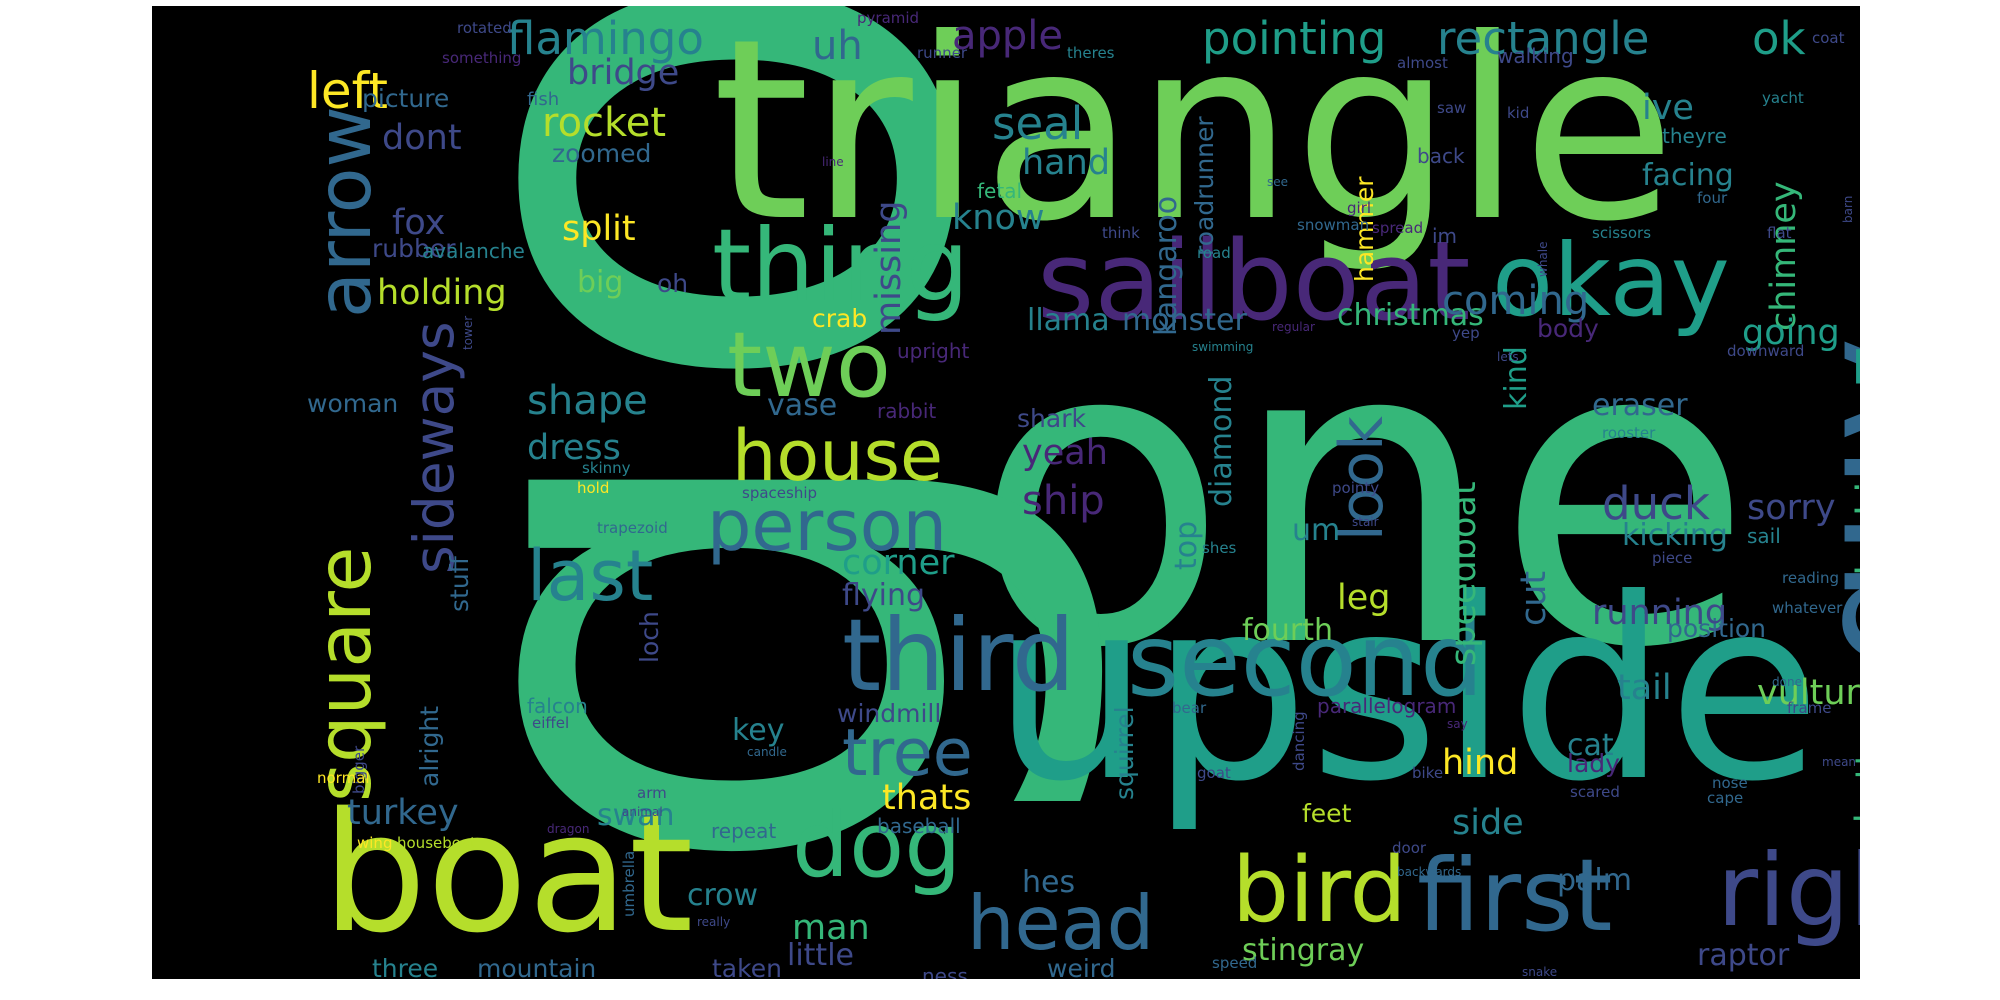 The height and width of the screenshot is (1000, 2000). What do you see at coordinates (1223, 347) in the screenshot?
I see `word-swimming: swimming` at bounding box center [1223, 347].